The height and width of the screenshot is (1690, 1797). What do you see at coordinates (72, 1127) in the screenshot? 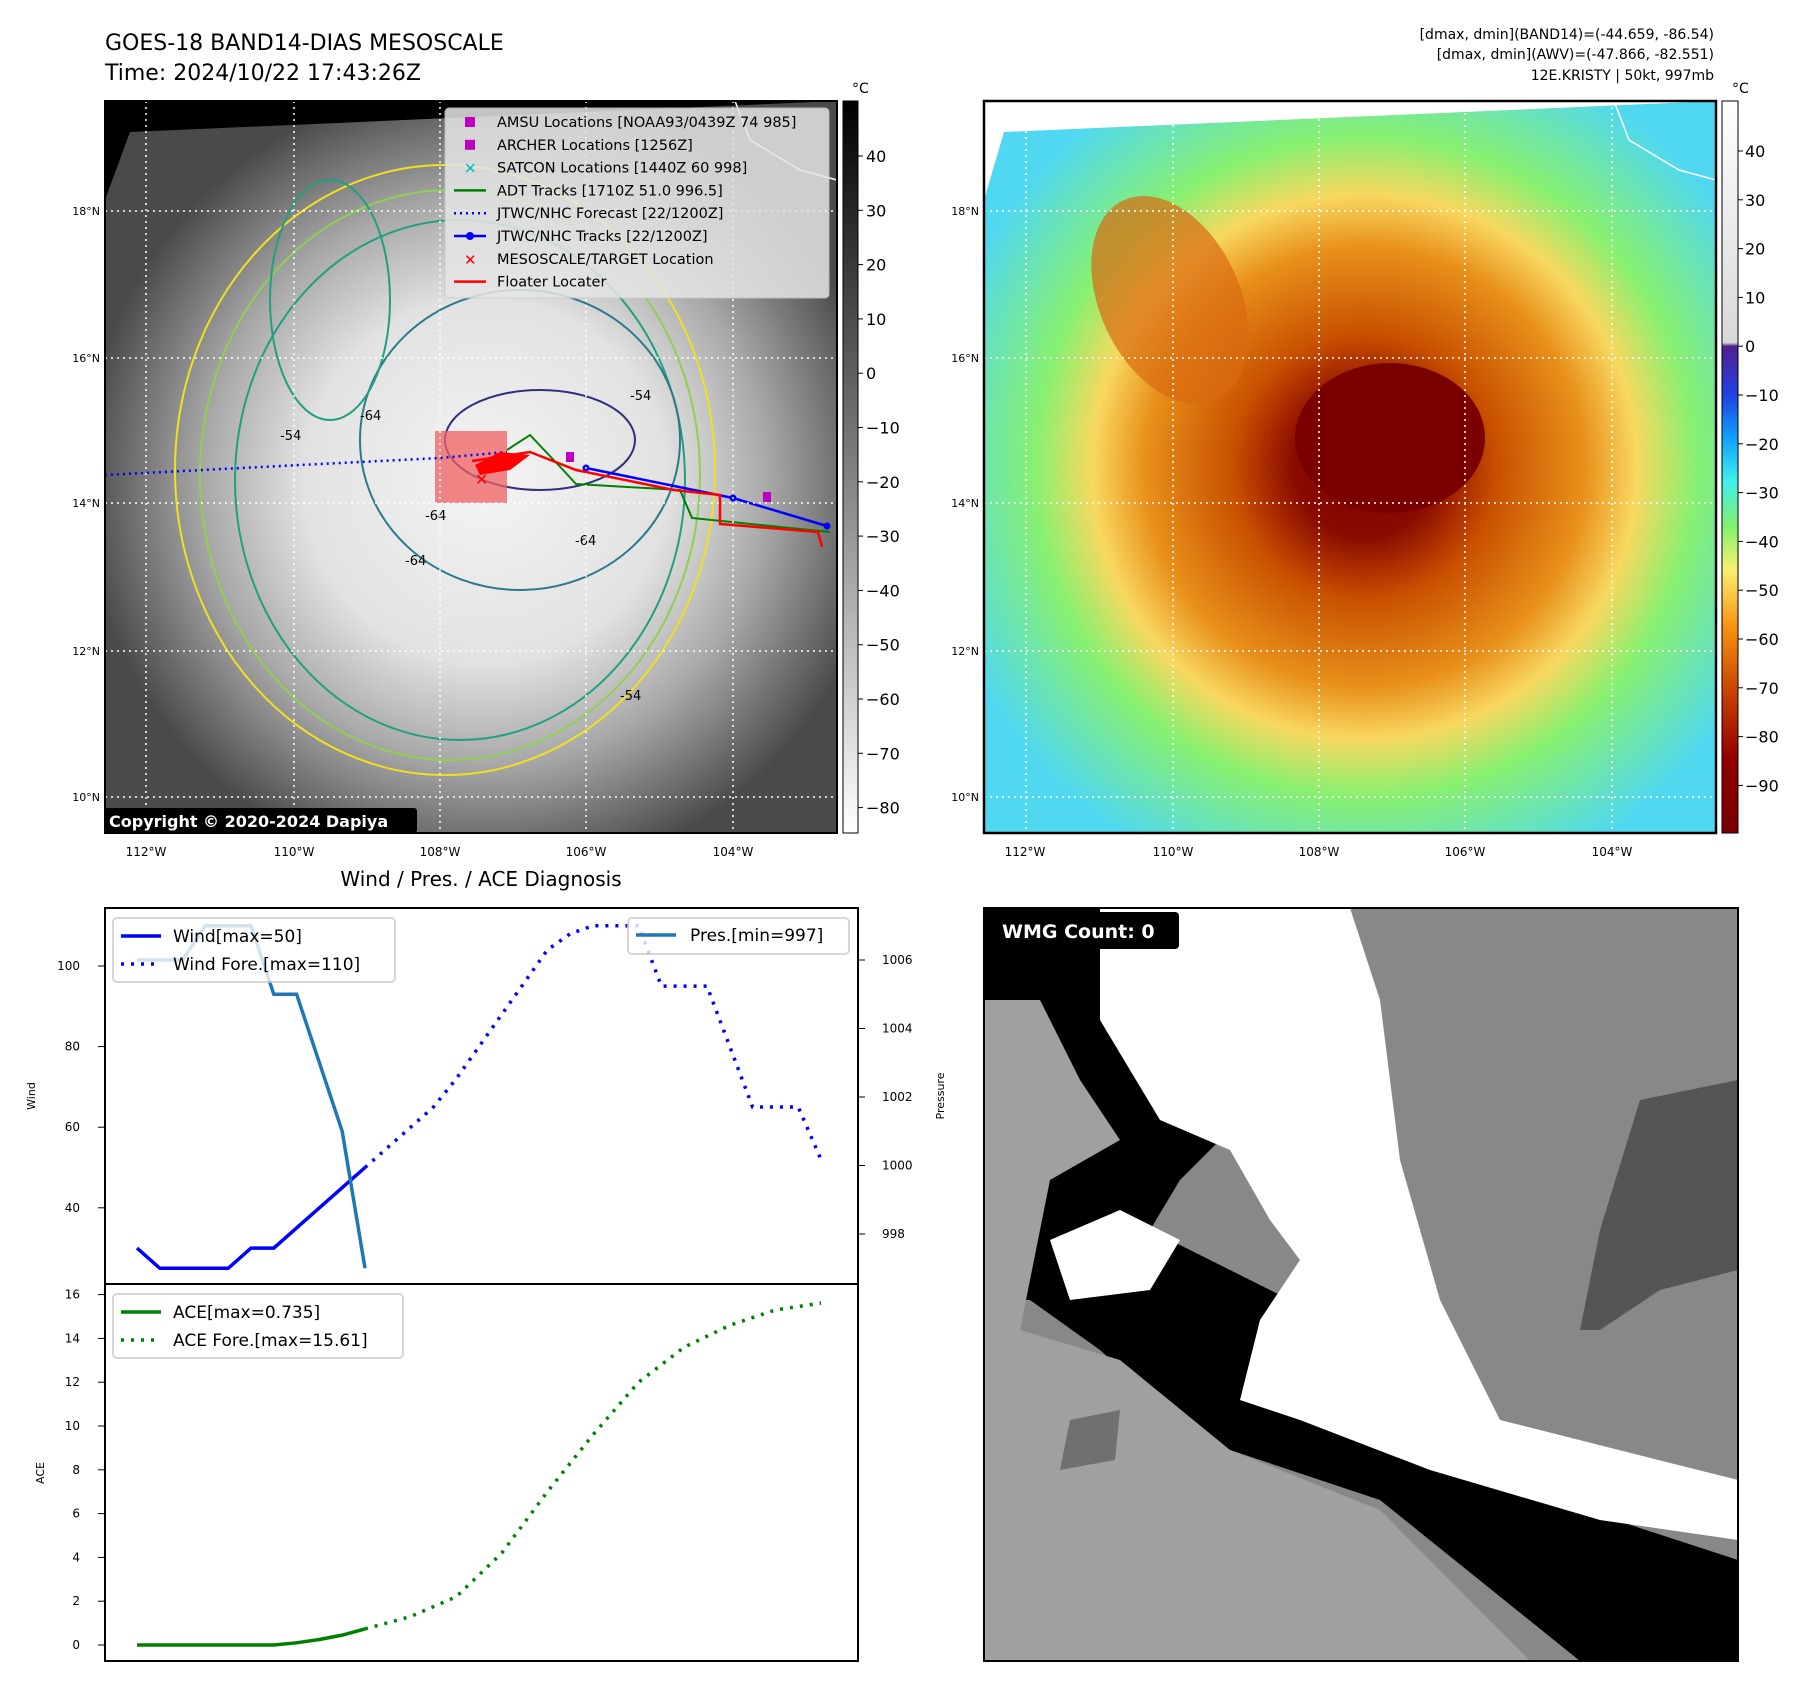
I see `wind-tick-label: 60` at bounding box center [72, 1127].